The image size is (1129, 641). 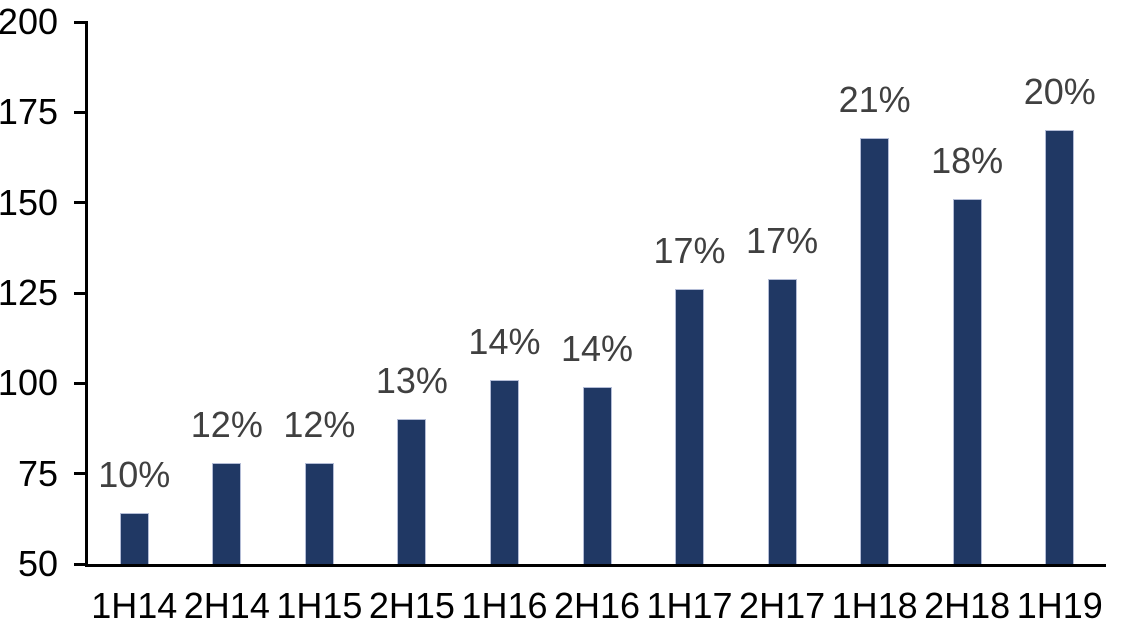 What do you see at coordinates (967, 161) in the screenshot?
I see `bar-value-label: 18%` at bounding box center [967, 161].